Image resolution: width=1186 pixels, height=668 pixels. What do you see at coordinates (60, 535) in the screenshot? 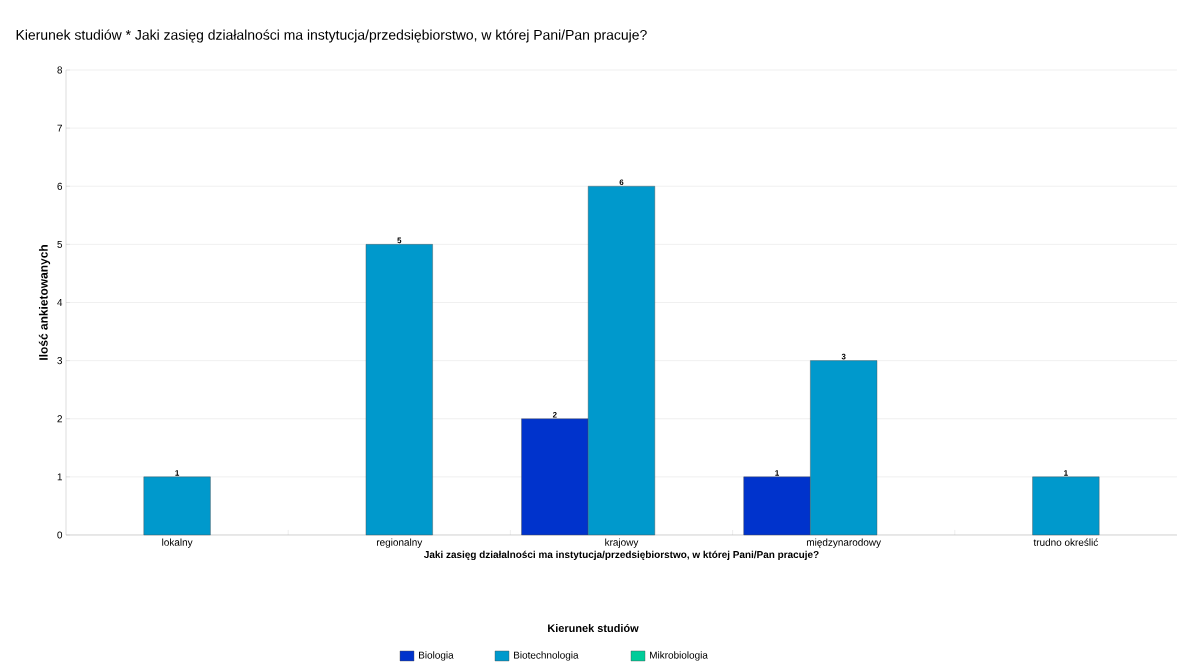
I see `y-tick-label: 0` at bounding box center [60, 535].